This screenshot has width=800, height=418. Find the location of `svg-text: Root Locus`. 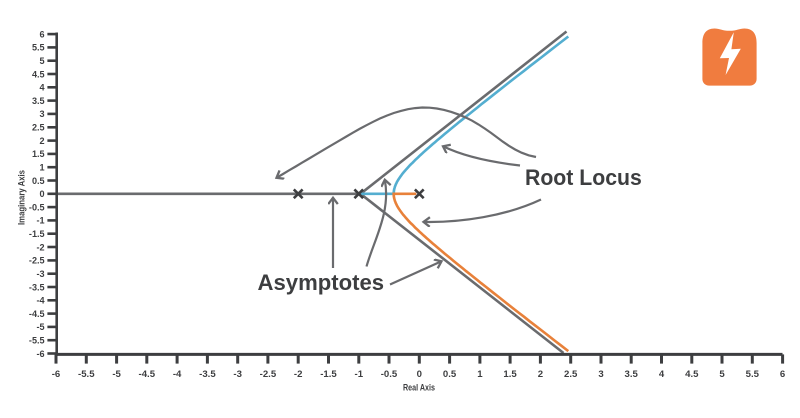

svg-text: Root Locus is located at coordinates (583, 177).